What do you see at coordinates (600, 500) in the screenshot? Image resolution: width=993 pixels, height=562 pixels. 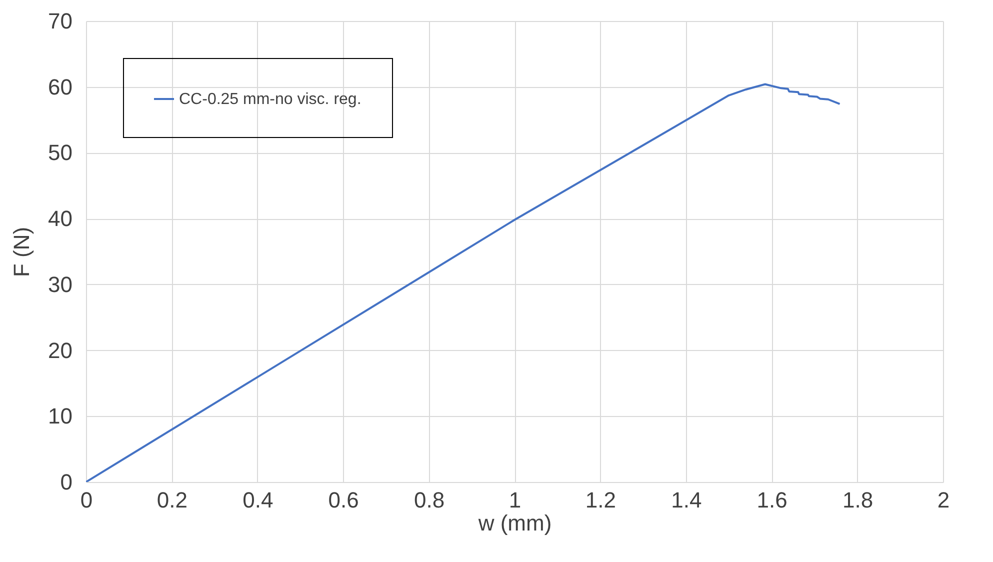 I see `x-tick-label: 1.2` at bounding box center [600, 500].